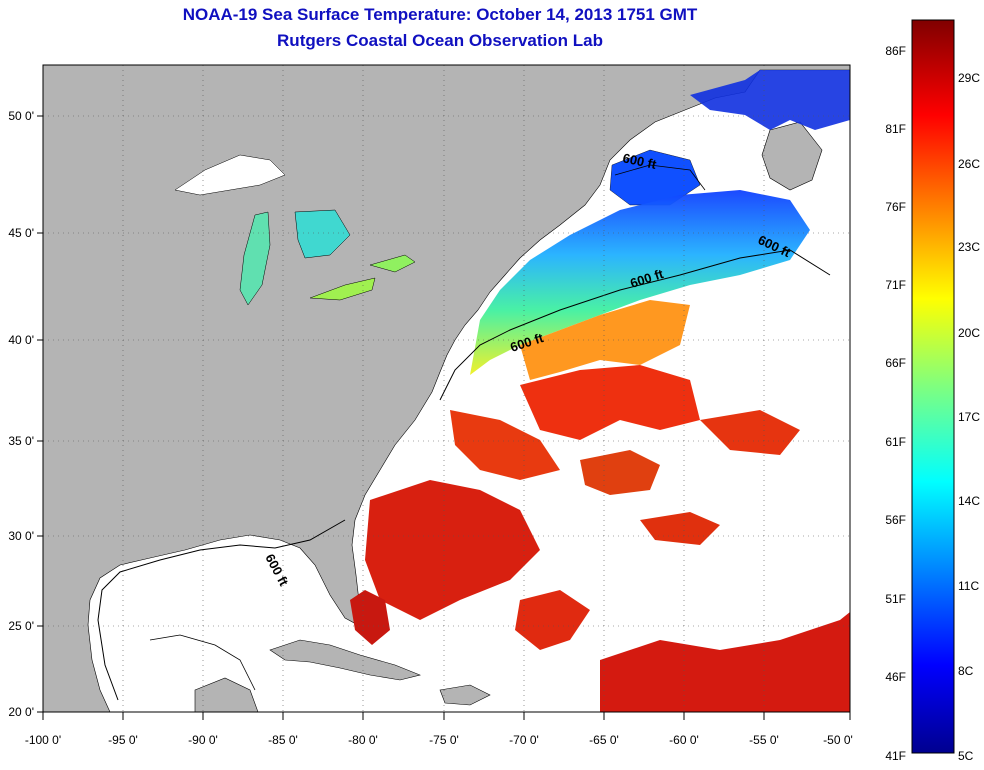  What do you see at coordinates (895, 599) in the screenshot?
I see `colorbar-f-label: 51F` at bounding box center [895, 599].